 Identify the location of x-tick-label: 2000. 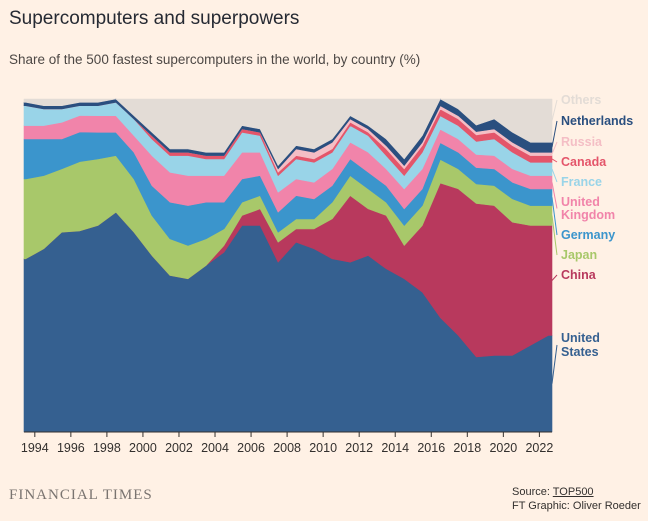
(143, 448).